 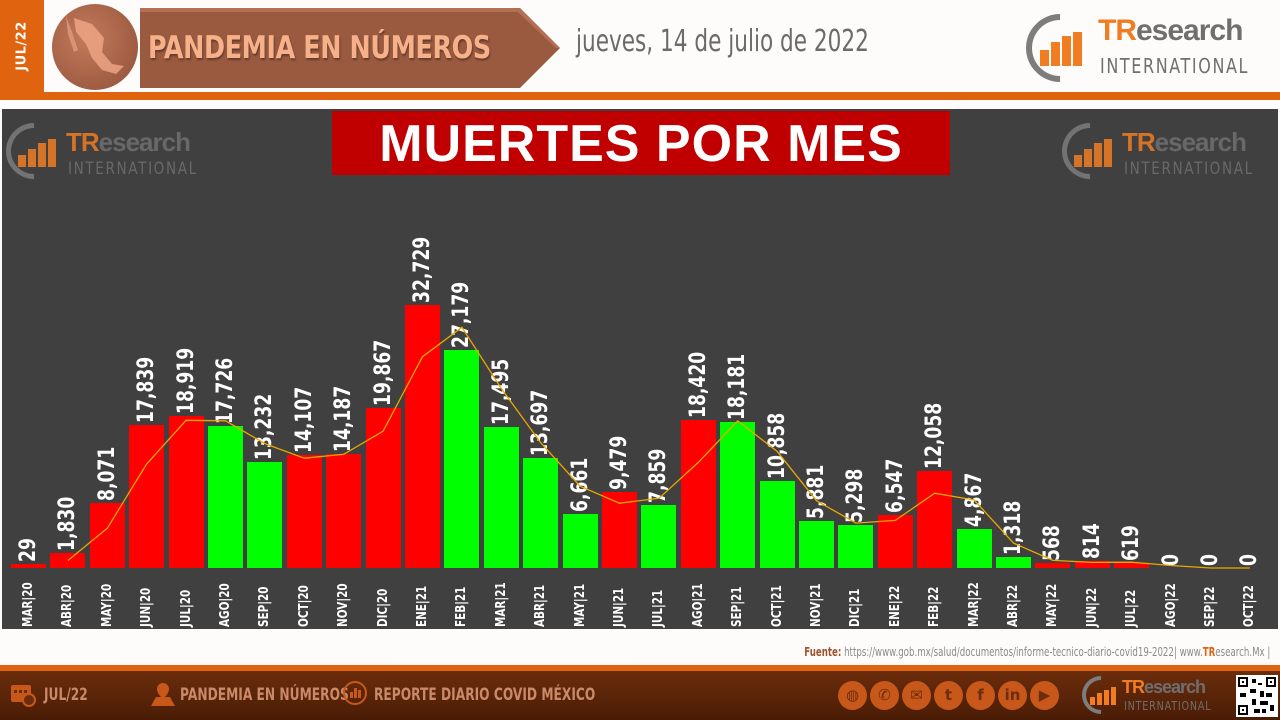 I want to click on chart-title-box: MUERTES POR MES, so click(x=641, y=143).